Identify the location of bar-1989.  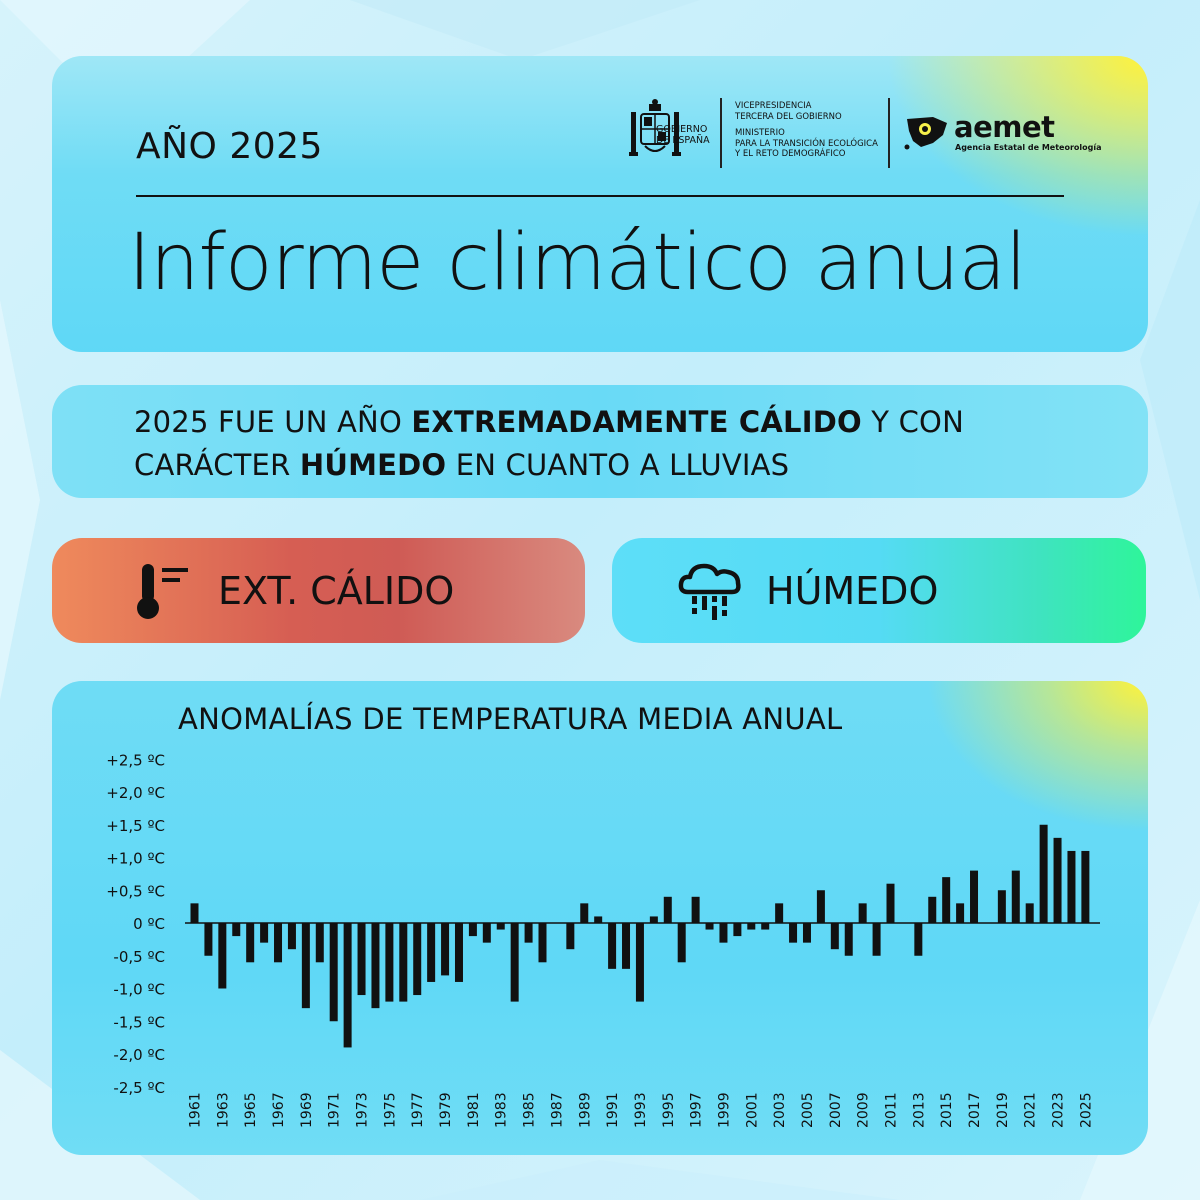
(584, 913).